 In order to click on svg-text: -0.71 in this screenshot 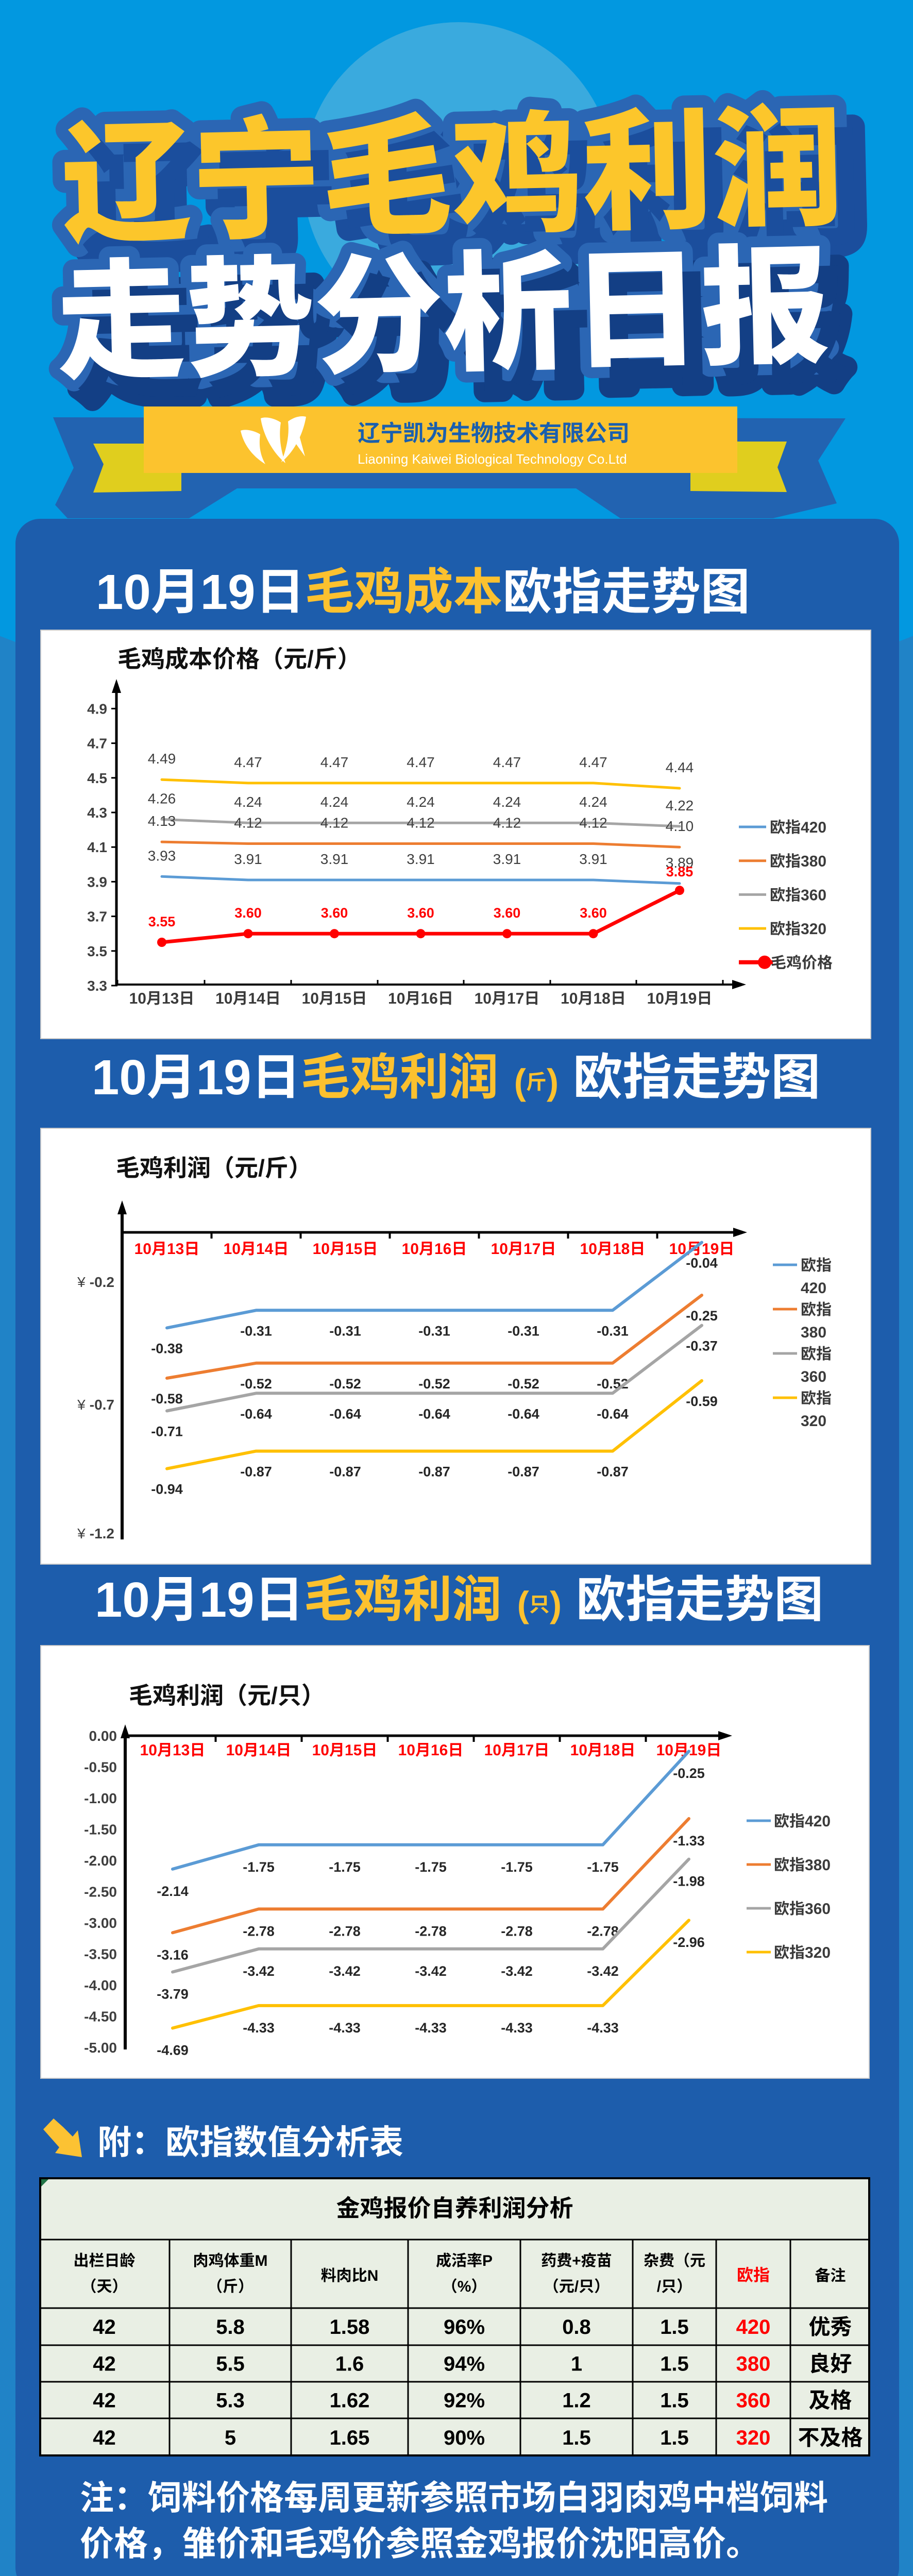, I will do `click(167, 1432)`.